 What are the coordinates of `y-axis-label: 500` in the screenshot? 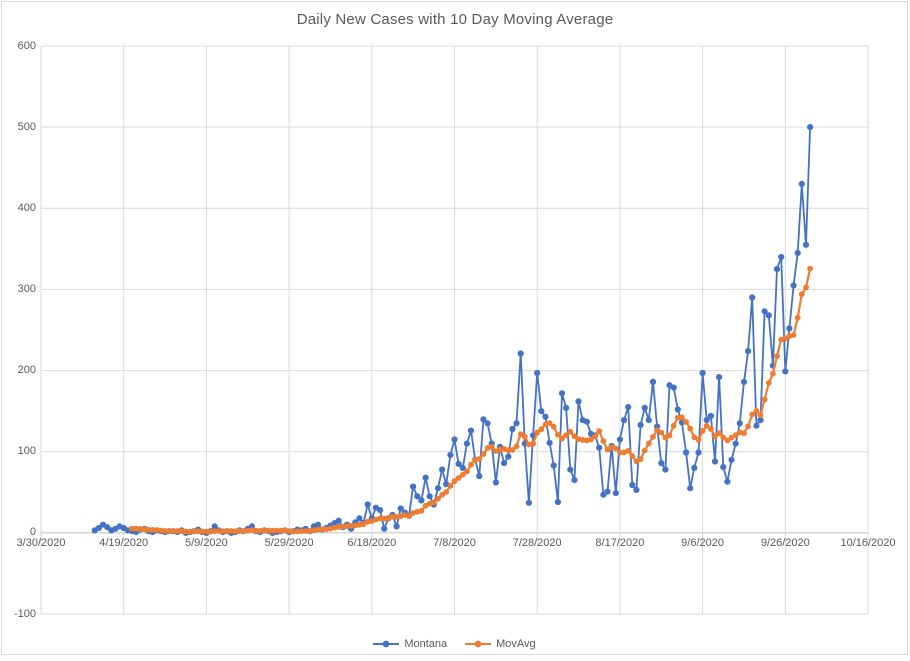 It's located at (26, 126).